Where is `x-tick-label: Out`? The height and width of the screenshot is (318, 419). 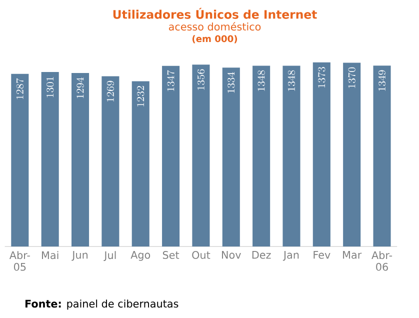 x-tick-label: Out is located at coordinates (201, 255).